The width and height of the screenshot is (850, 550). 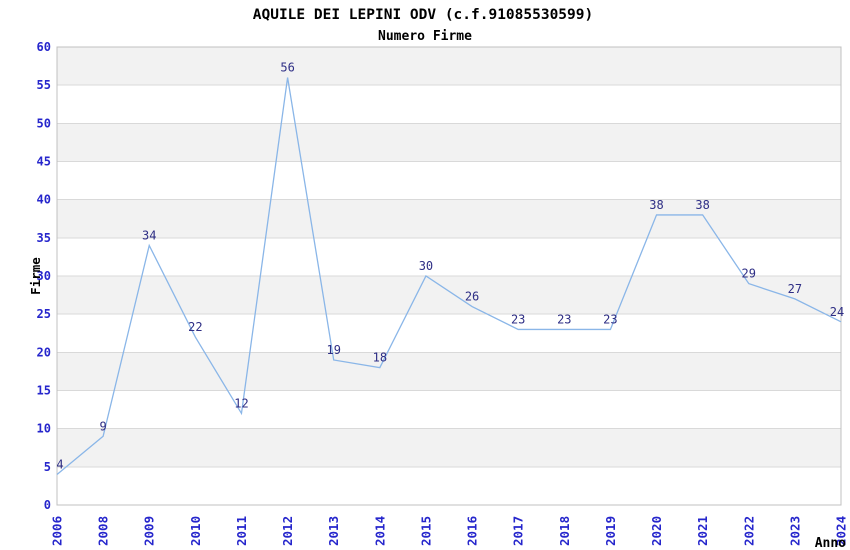 What do you see at coordinates (425, 36) in the screenshot?
I see `chart-subtitle: Numero Firme` at bounding box center [425, 36].